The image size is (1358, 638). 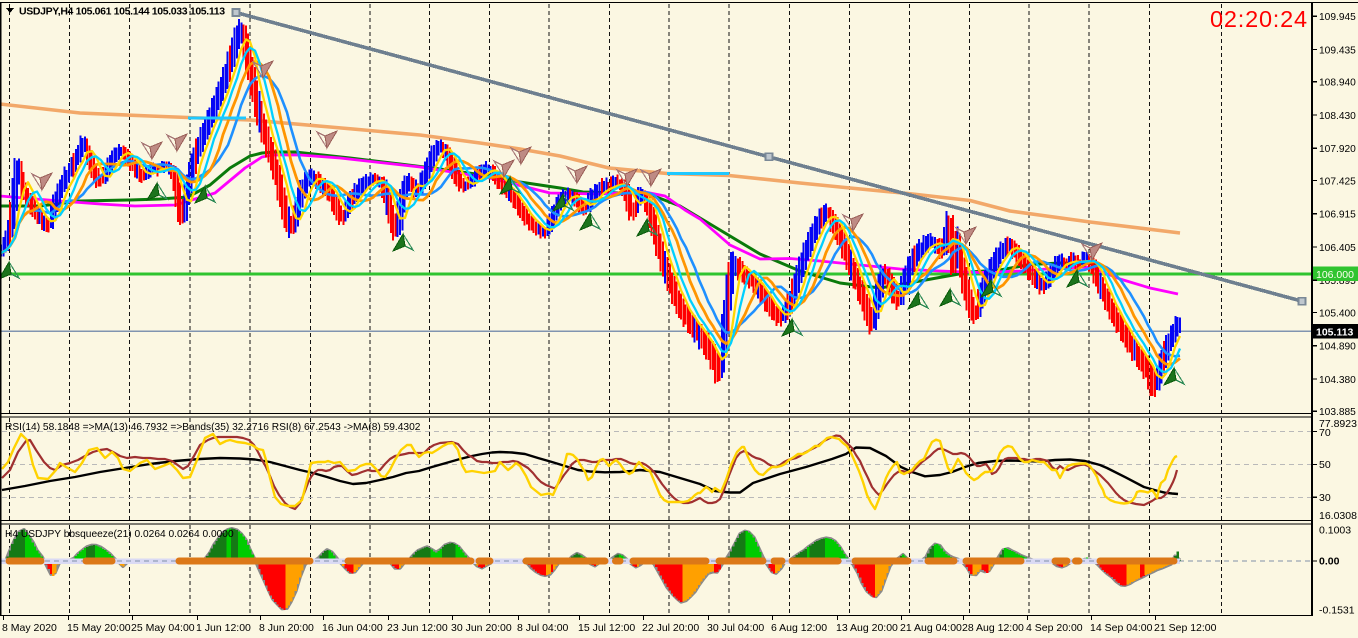 I want to click on svg-text: 30, so click(x=1325, y=498).